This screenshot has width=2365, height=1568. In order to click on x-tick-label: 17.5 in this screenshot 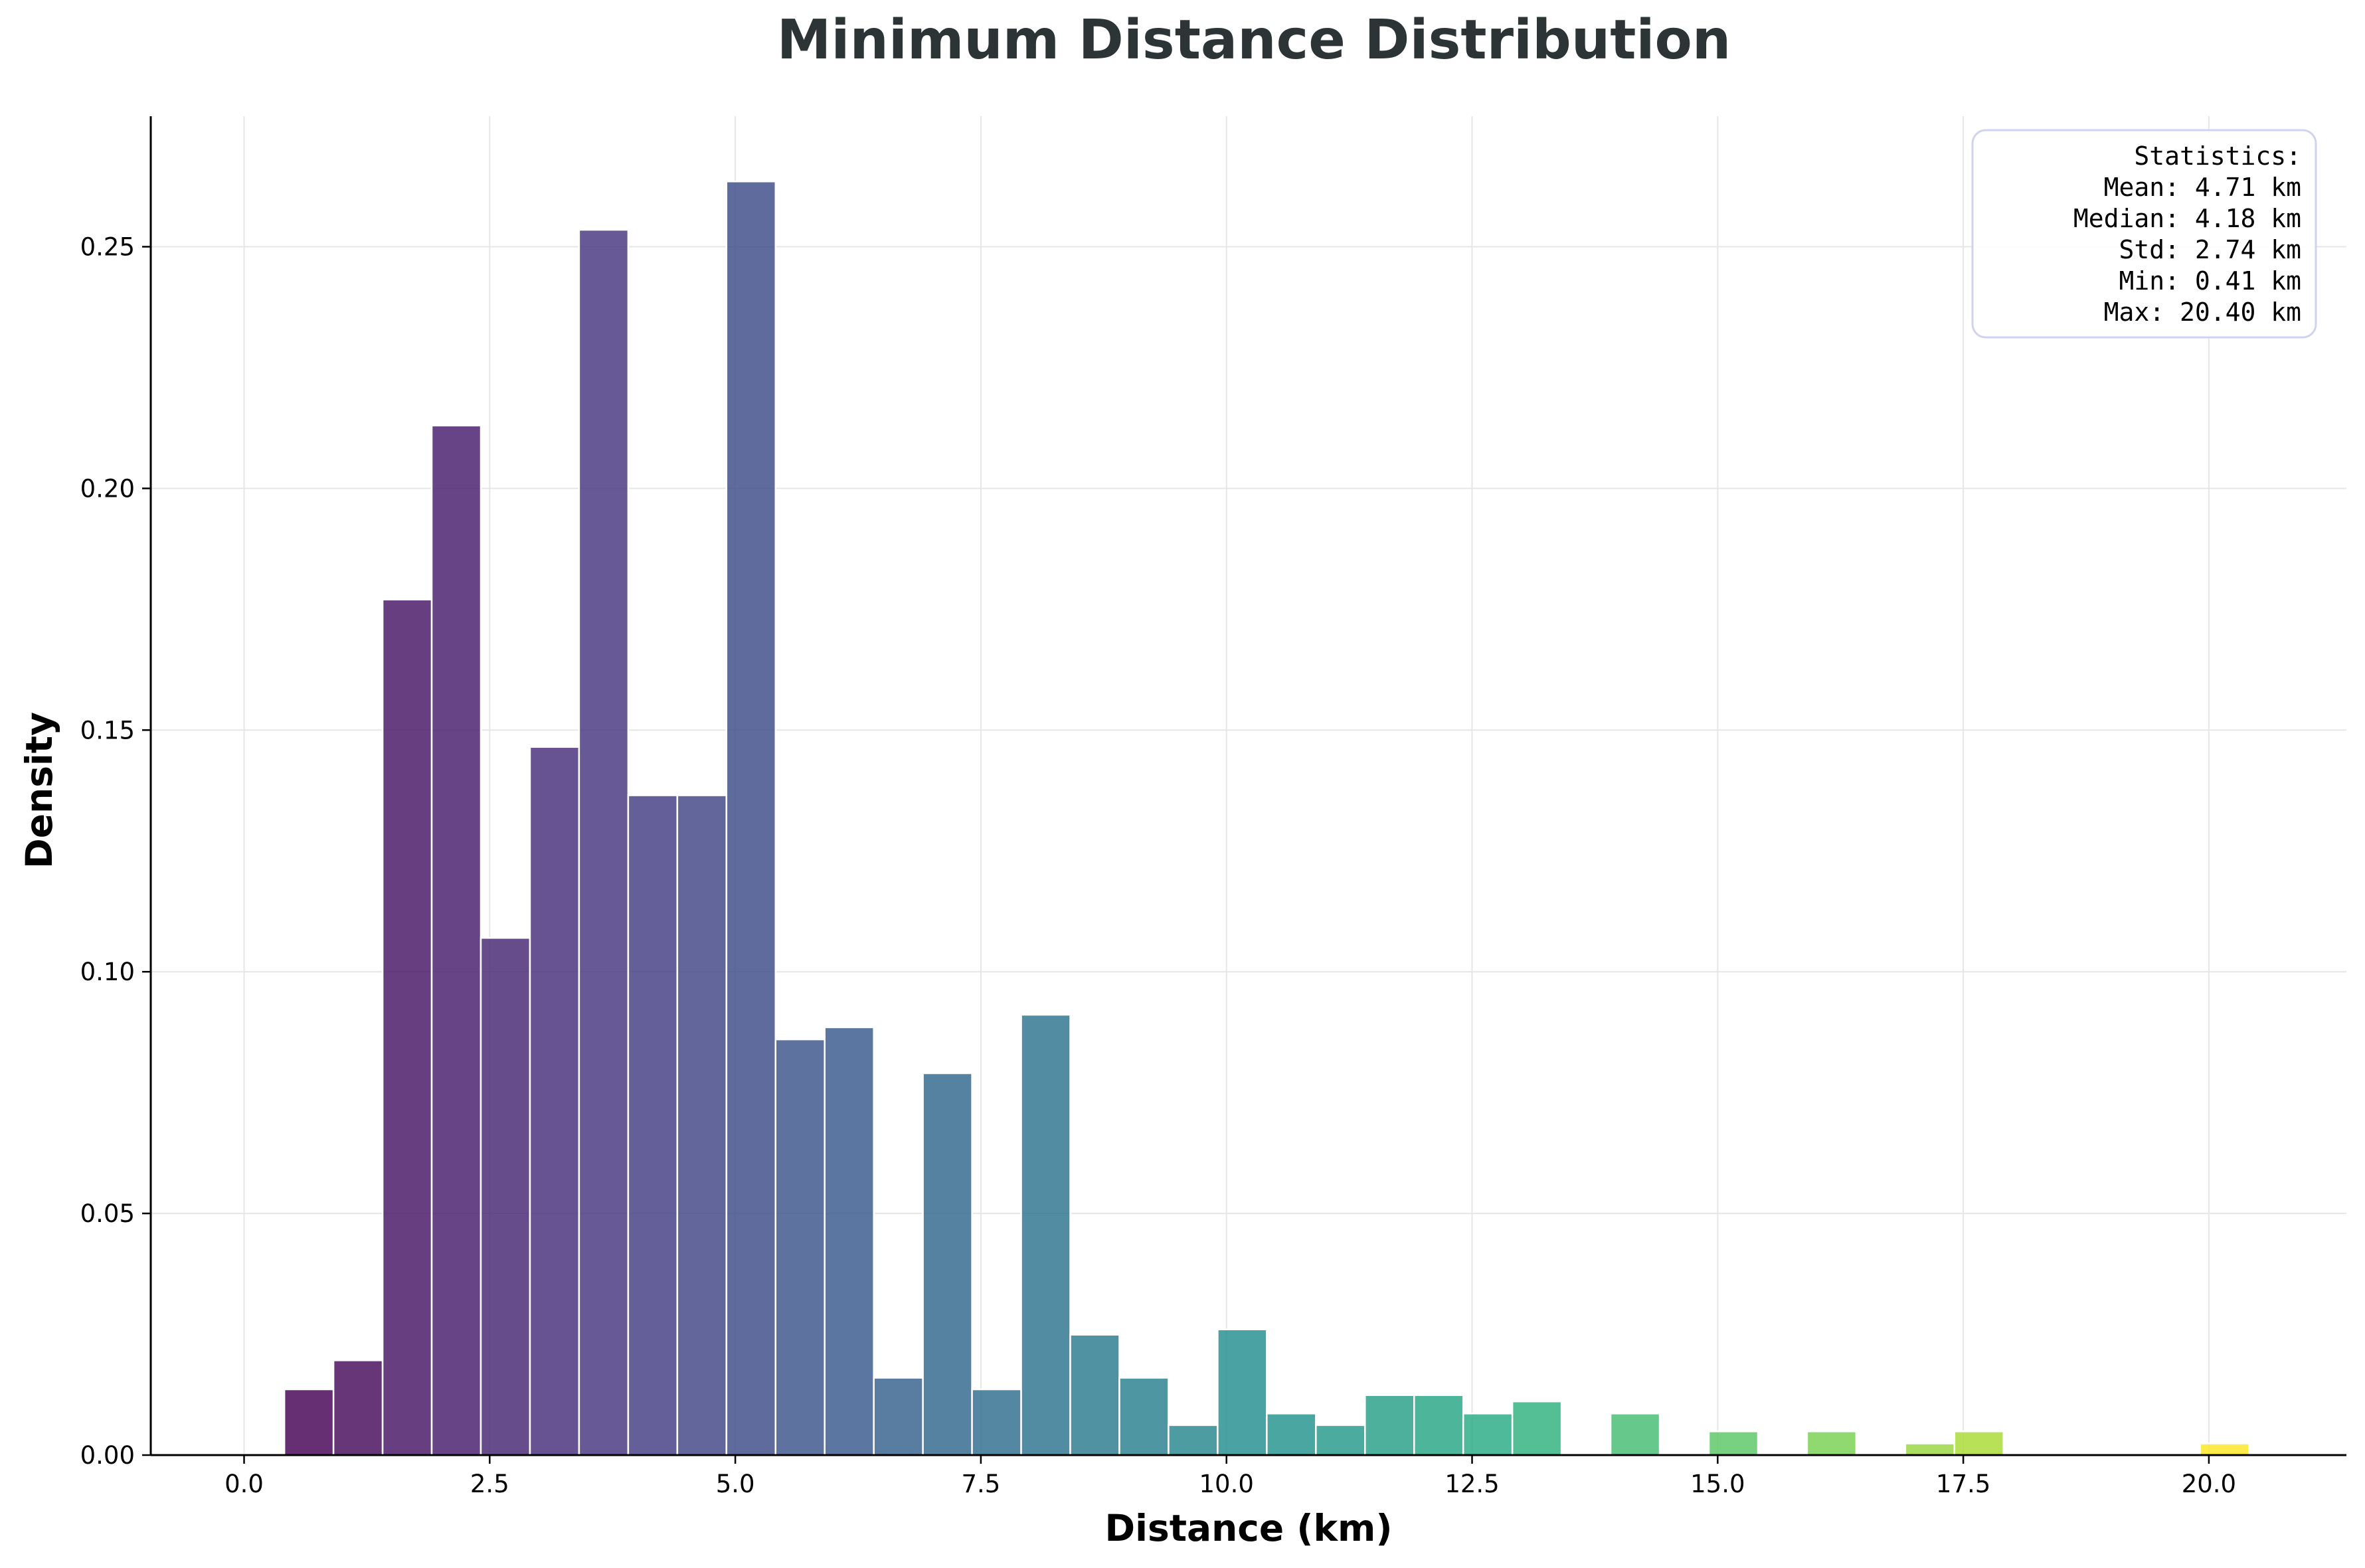, I will do `click(1963, 1484)`.